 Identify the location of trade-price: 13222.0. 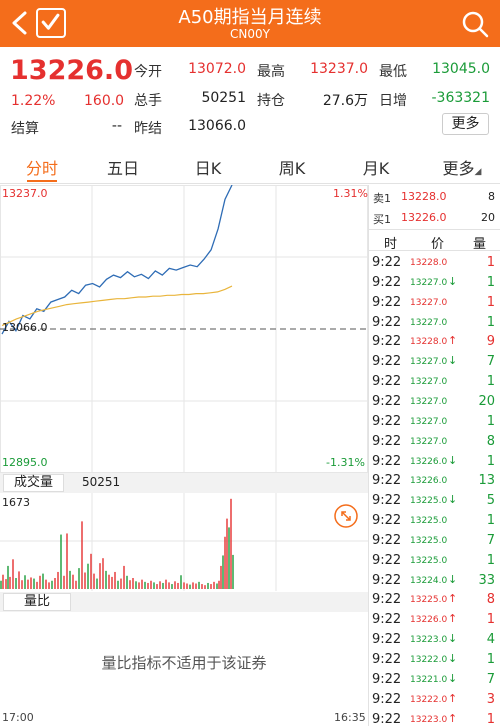
(429, 660).